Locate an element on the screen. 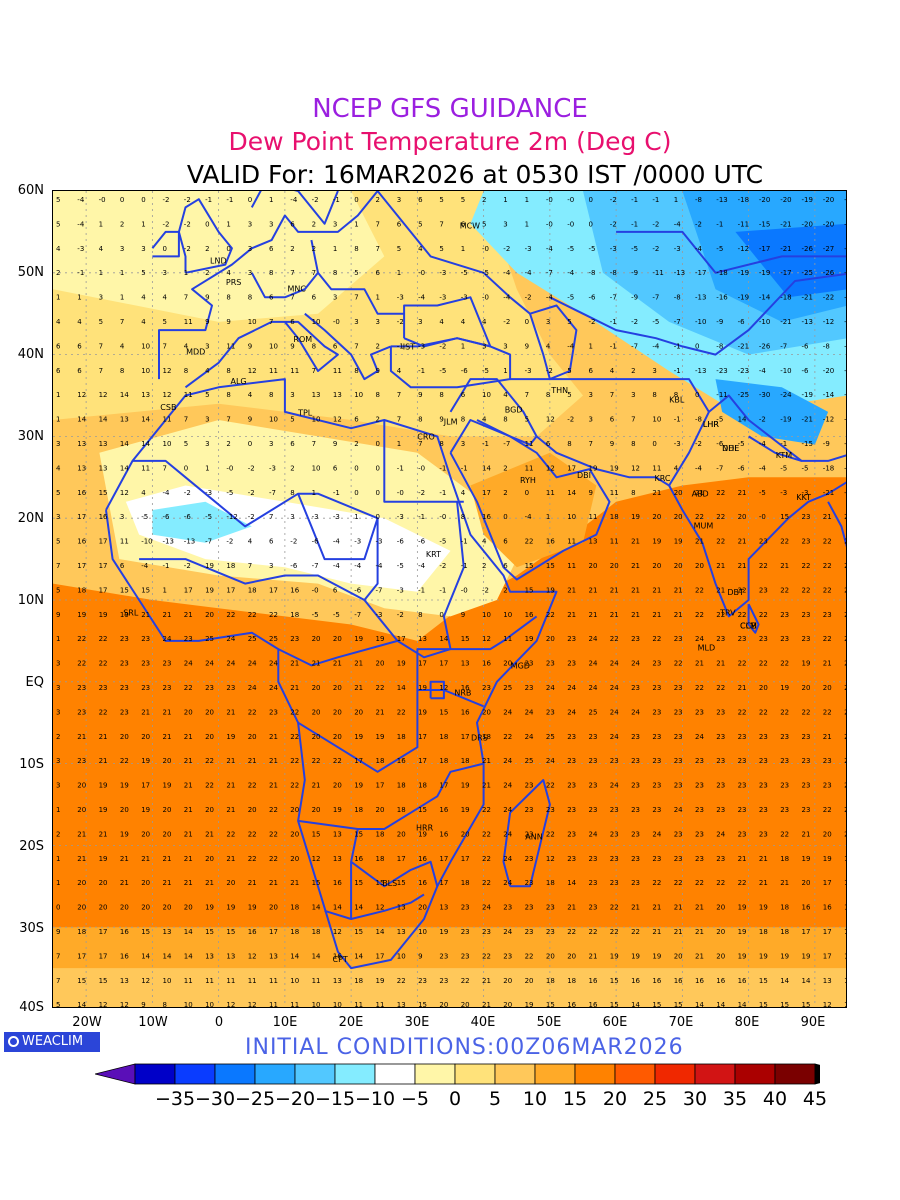 Image resolution: width=900 pixels, height=1200 pixels. grid-value: 5 is located at coordinates (420, 224).